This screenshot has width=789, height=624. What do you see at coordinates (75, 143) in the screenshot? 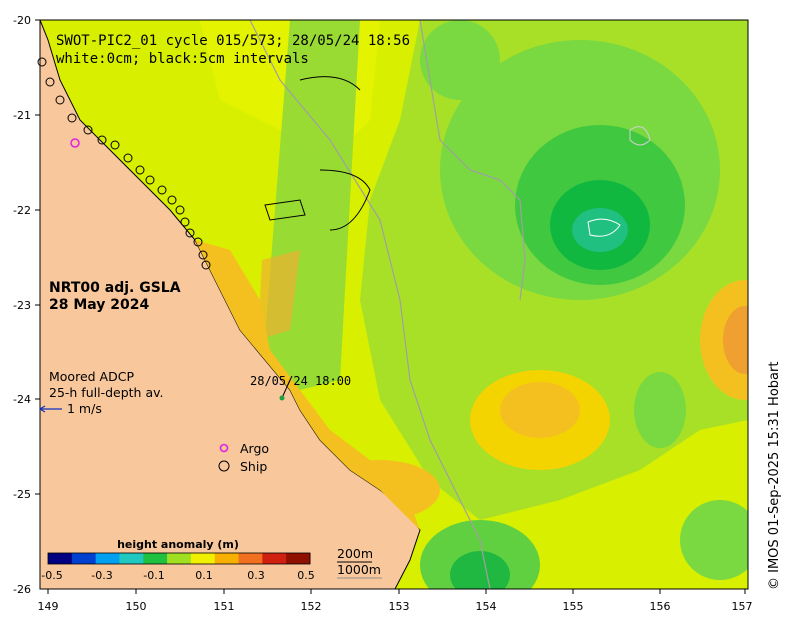
I see `argo-float-marker` at bounding box center [75, 143].